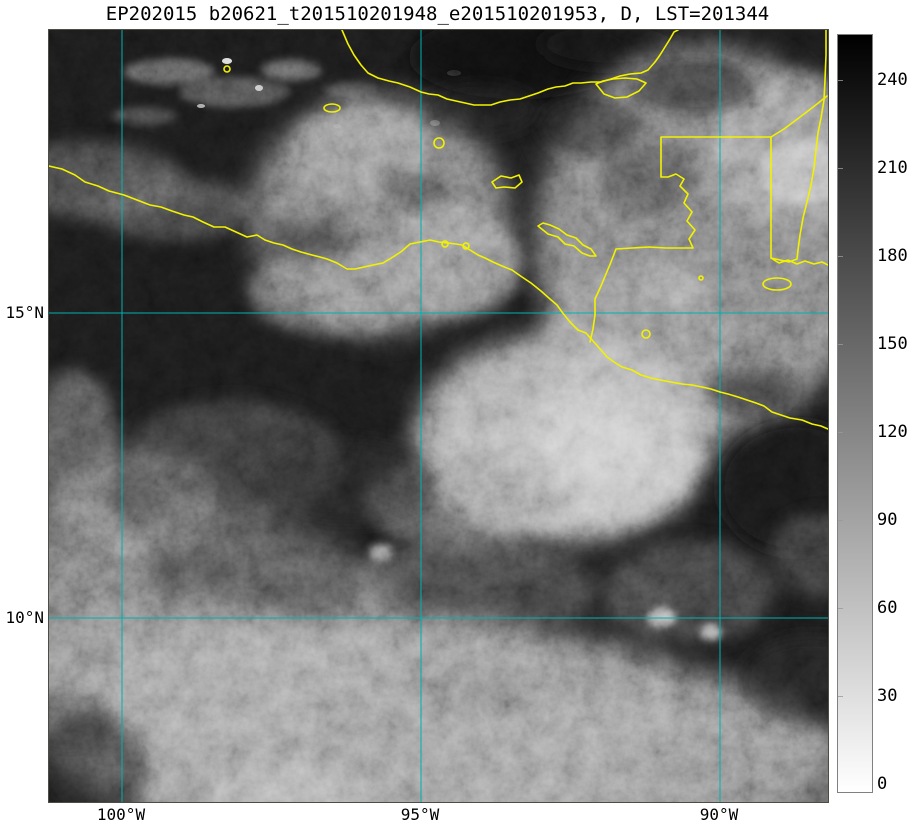 The width and height of the screenshot is (910, 825). I want to click on colorbar-tick-180: 180, so click(892, 256).